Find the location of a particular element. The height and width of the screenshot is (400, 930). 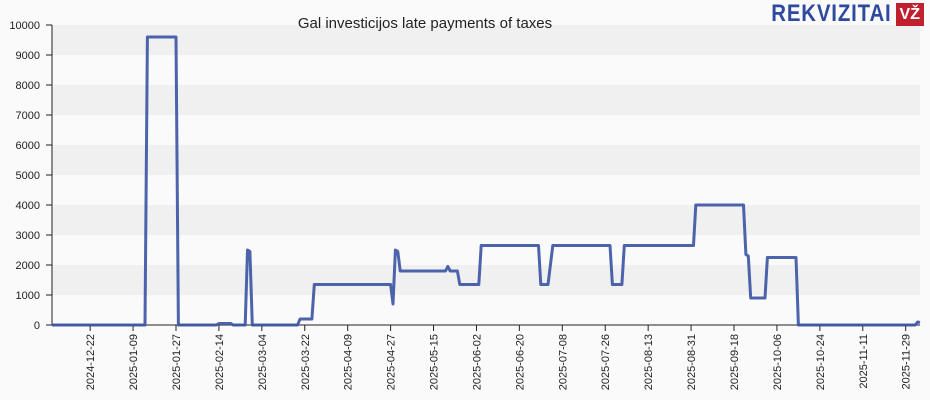

x-tick-label: 2025-01-09 is located at coordinates (134, 362).